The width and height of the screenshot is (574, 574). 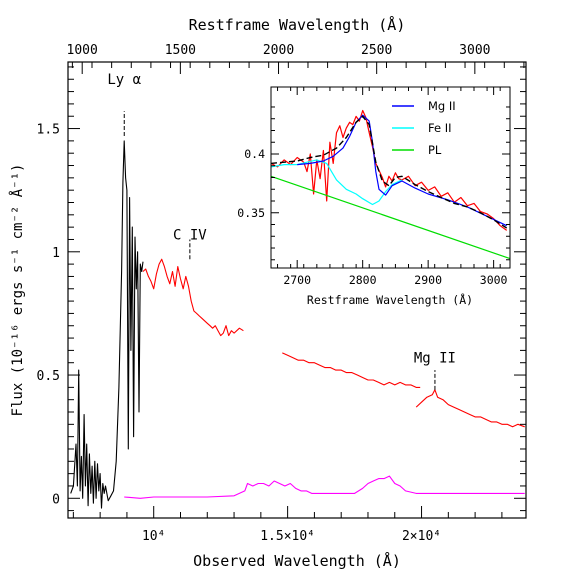 What do you see at coordinates (494, 280) in the screenshot?
I see `inset-x-tick-label: 3000` at bounding box center [494, 280].